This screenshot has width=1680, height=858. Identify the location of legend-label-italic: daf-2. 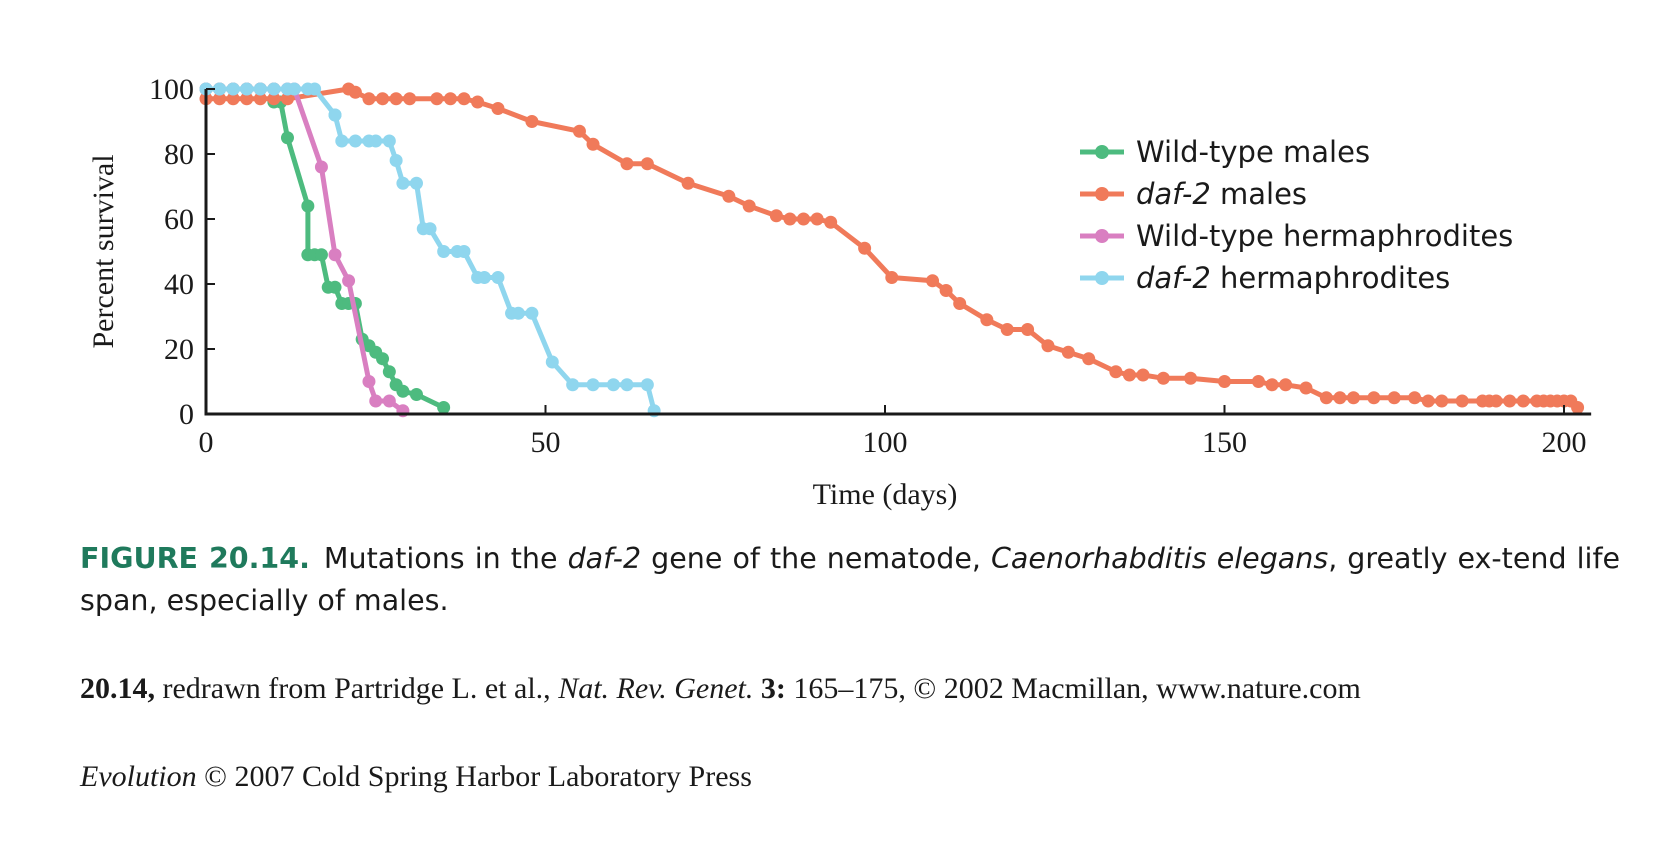
(1173, 278).